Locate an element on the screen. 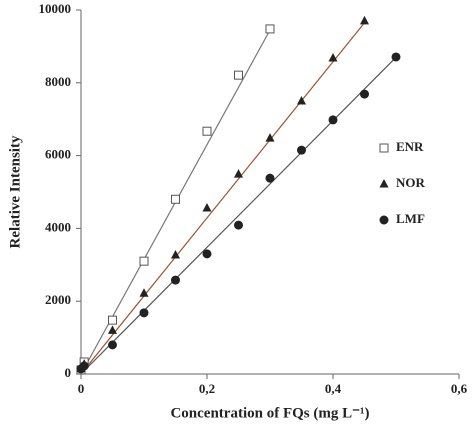 The image size is (474, 429). y-tick-label: 2000 is located at coordinates (58, 299).